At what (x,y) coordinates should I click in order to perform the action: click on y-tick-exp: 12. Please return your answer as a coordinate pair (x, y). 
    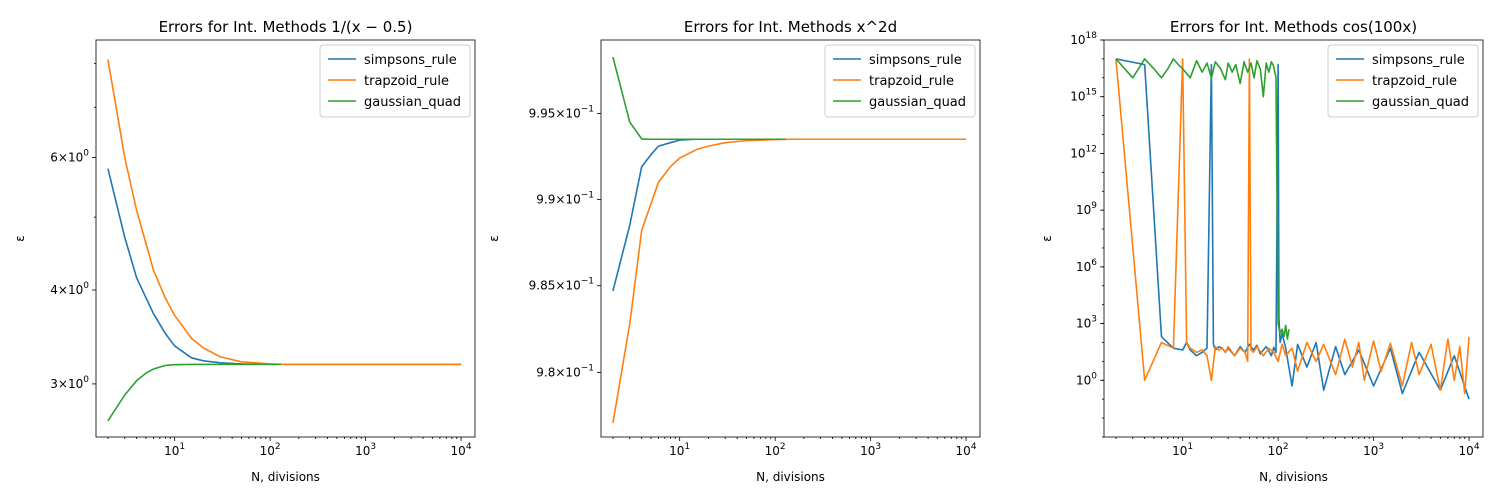
    Looking at the image, I should click on (1091, 149).